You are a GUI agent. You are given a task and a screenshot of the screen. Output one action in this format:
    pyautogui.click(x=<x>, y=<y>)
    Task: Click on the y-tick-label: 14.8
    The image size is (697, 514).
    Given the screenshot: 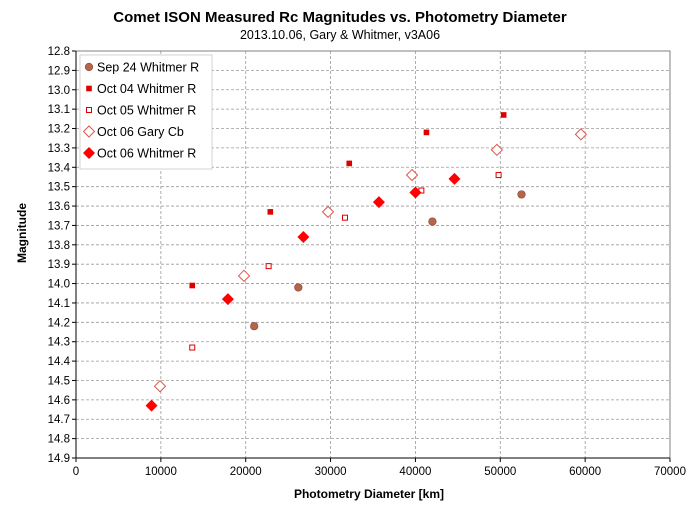 What is the action you would take?
    pyautogui.click(x=59, y=440)
    